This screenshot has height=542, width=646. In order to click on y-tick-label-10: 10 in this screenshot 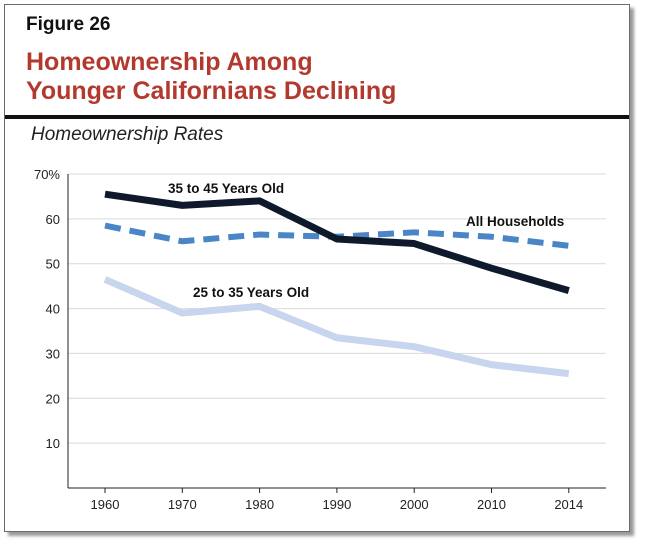, I will do `click(53, 443)`.